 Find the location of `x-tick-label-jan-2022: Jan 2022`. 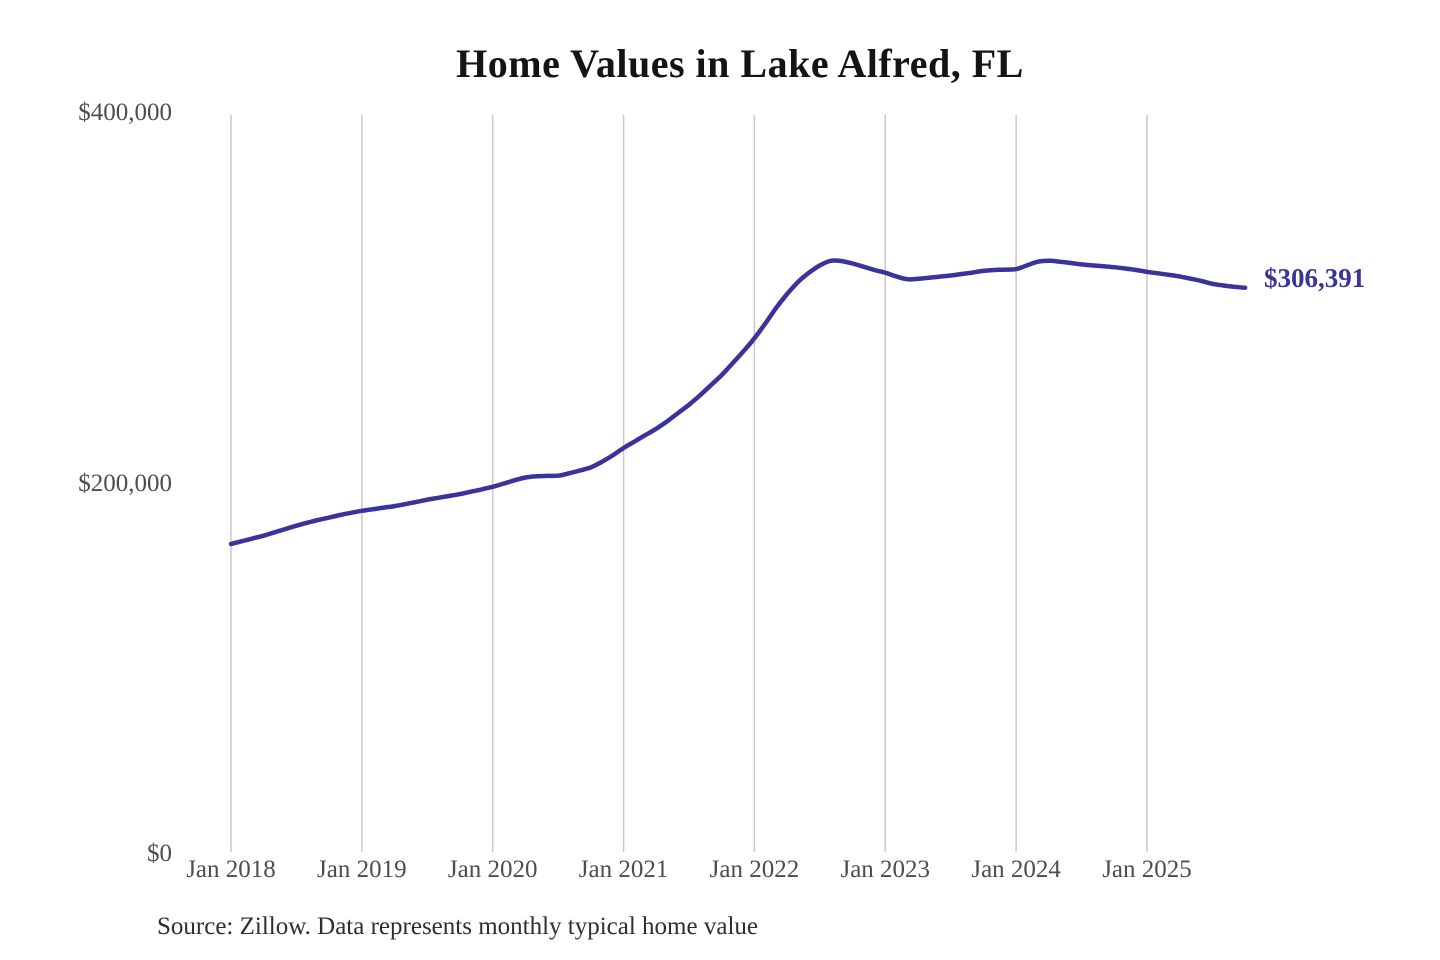

x-tick-label-jan-2022: Jan 2022 is located at coordinates (754, 869).